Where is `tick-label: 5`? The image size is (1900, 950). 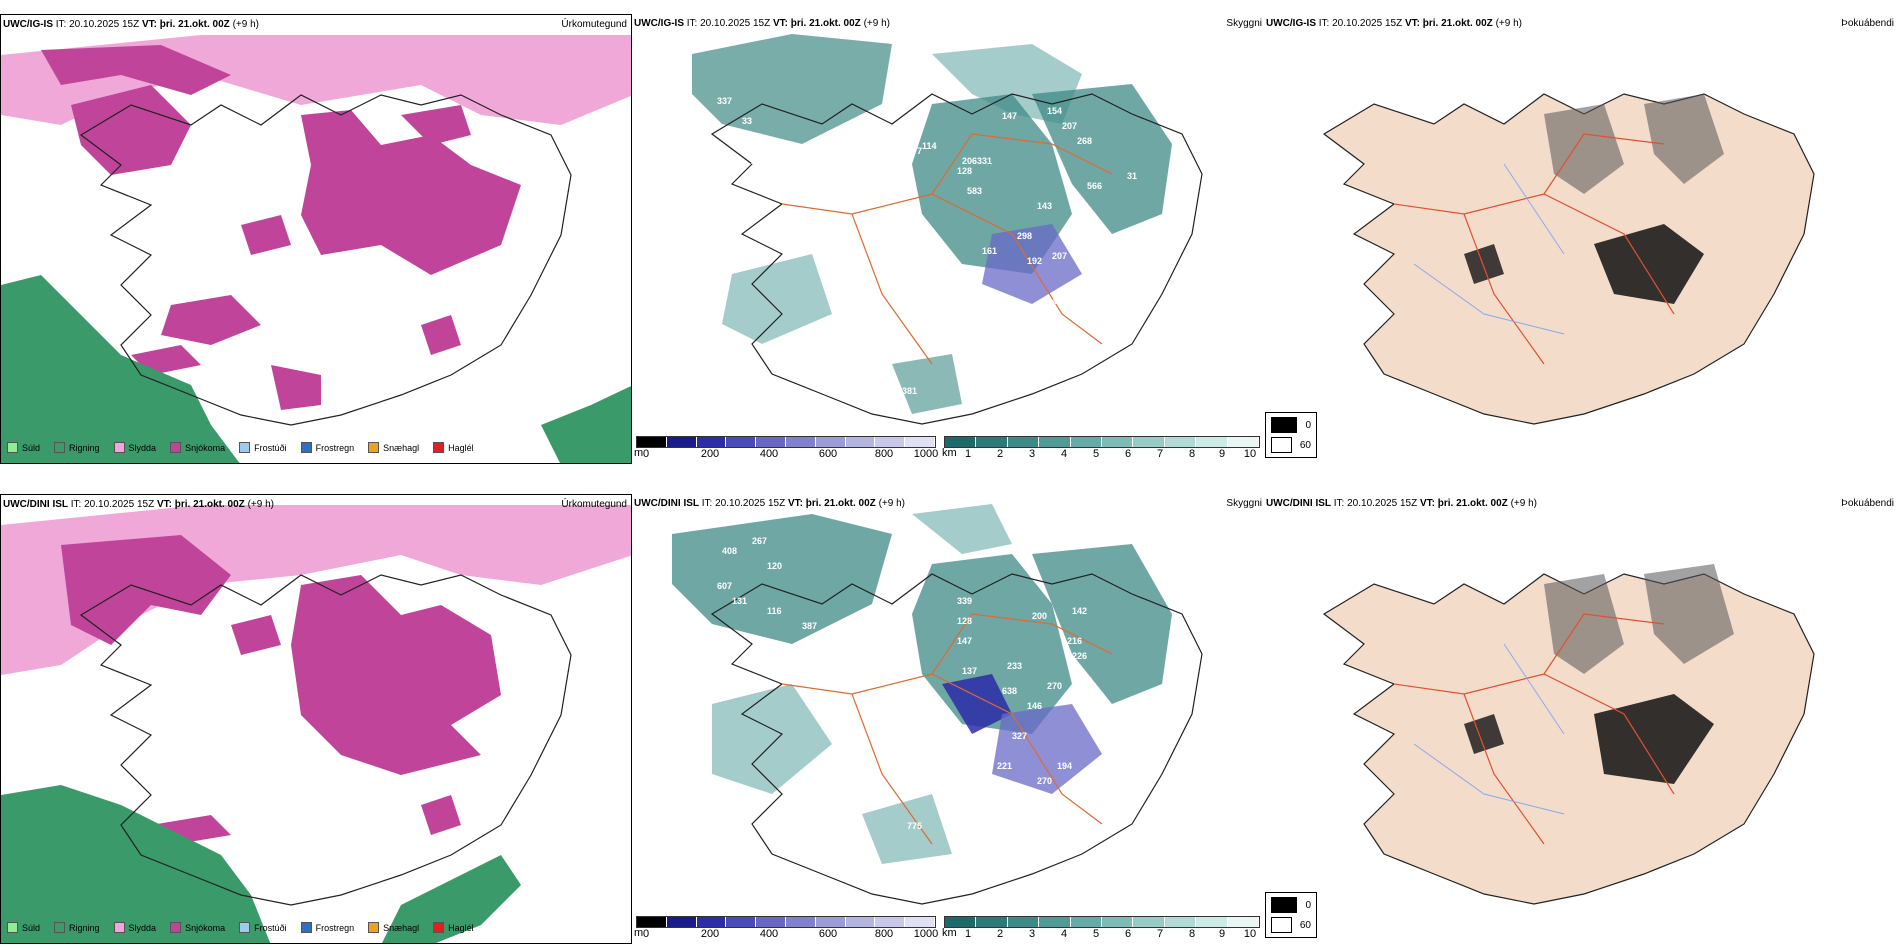 tick-label: 5 is located at coordinates (1096, 454).